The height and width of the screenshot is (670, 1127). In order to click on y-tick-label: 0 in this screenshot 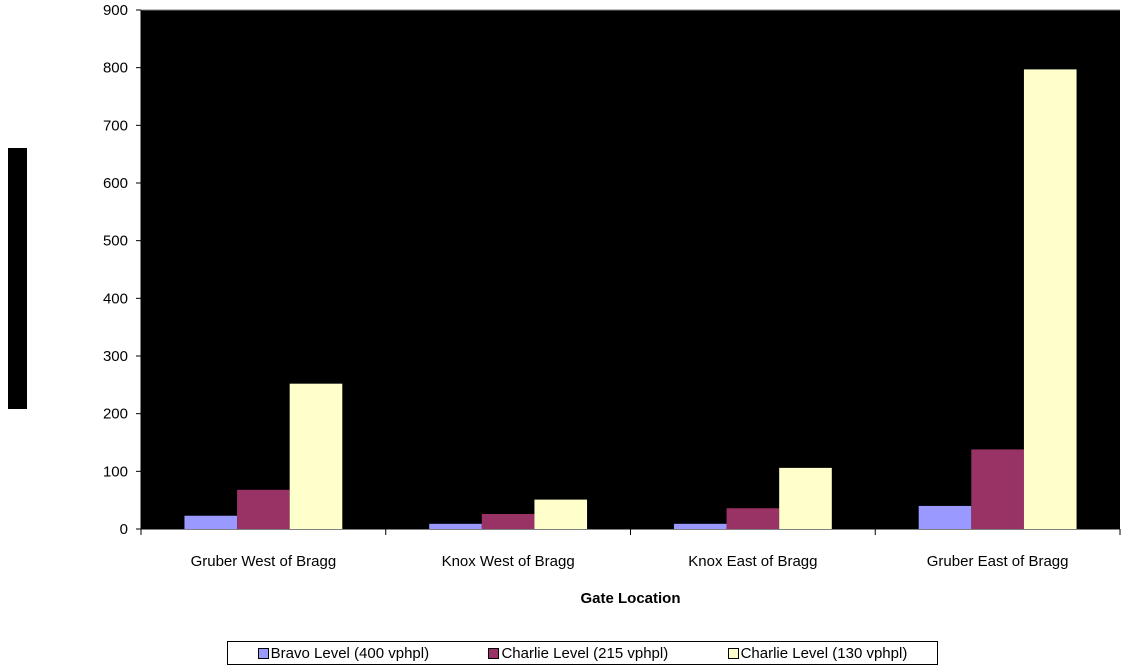, I will do `click(124, 529)`.